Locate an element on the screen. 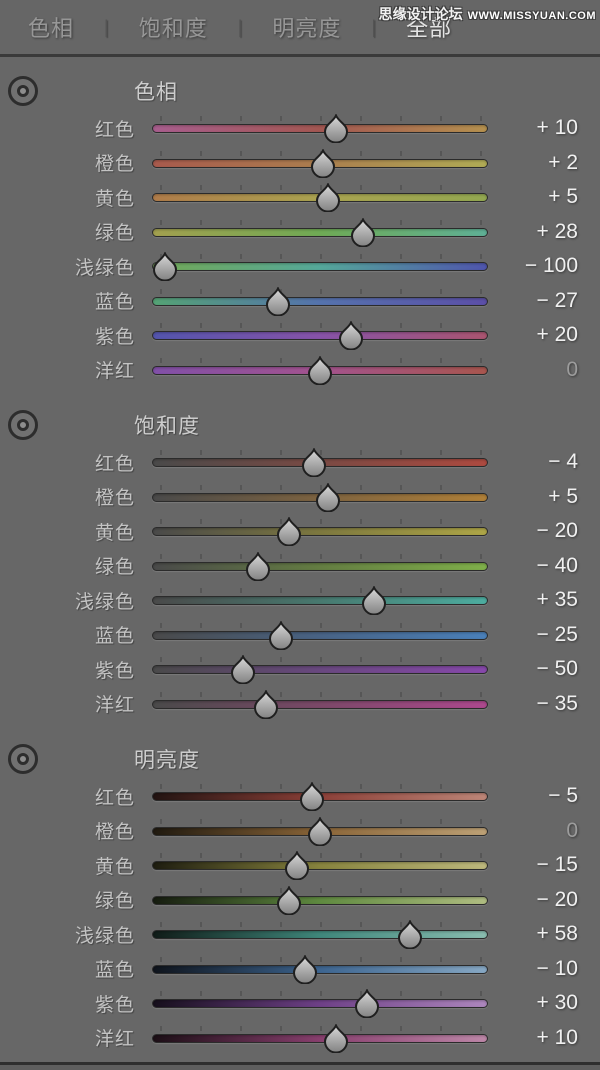  slider-value: + 28 is located at coordinates (557, 231).